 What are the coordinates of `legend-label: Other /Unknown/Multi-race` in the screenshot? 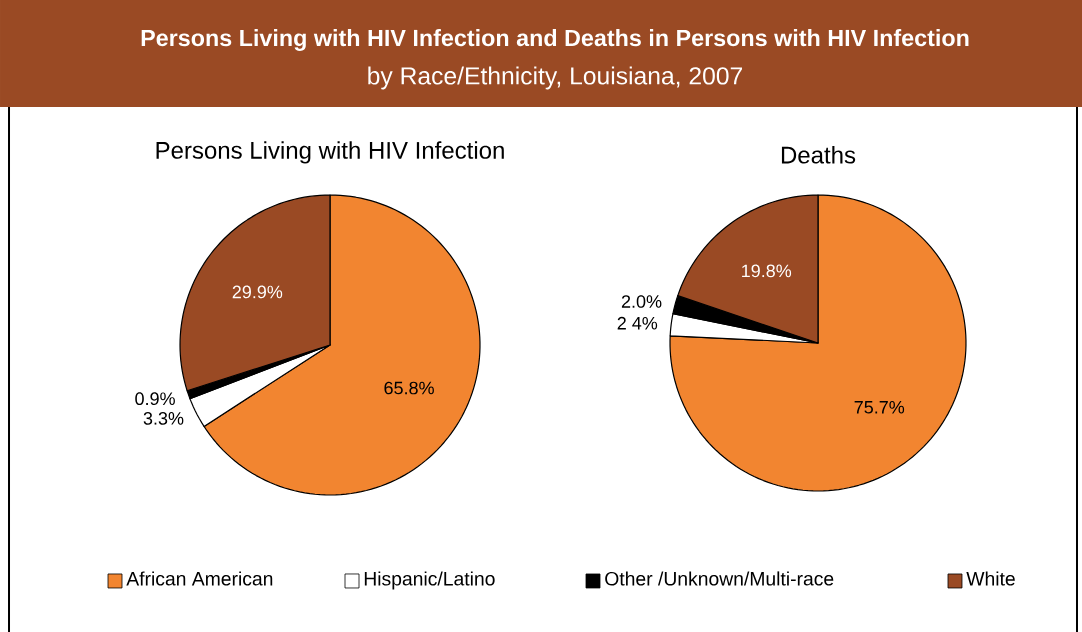 It's located at (719, 578).